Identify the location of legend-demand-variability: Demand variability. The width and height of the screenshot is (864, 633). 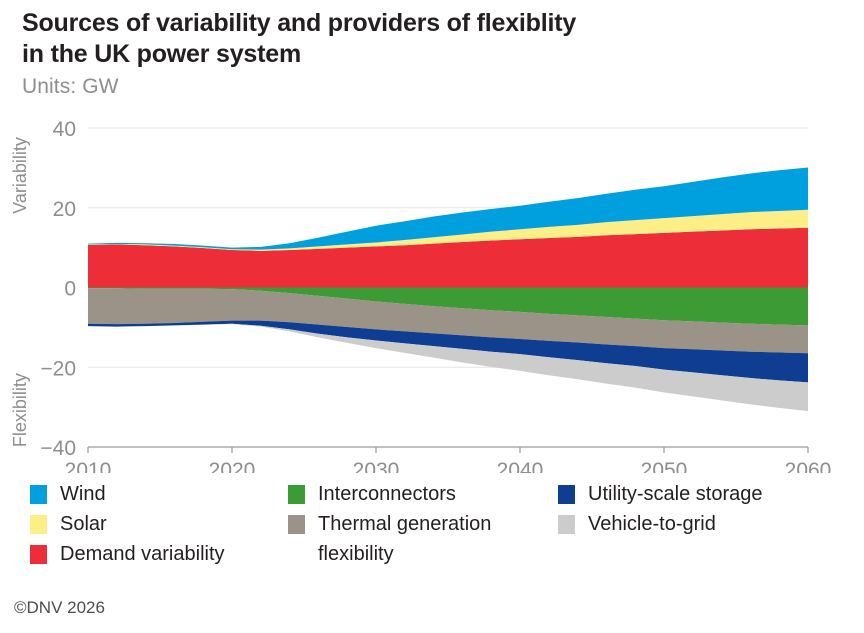
(159, 557).